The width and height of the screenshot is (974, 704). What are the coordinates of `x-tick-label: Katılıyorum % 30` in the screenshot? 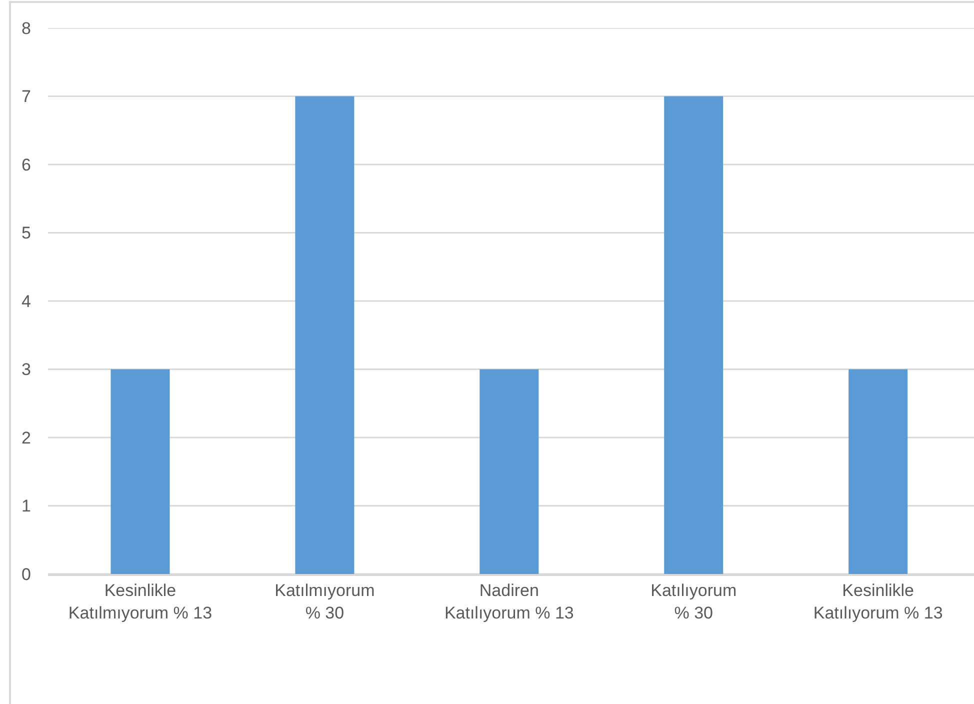 It's located at (693, 601).